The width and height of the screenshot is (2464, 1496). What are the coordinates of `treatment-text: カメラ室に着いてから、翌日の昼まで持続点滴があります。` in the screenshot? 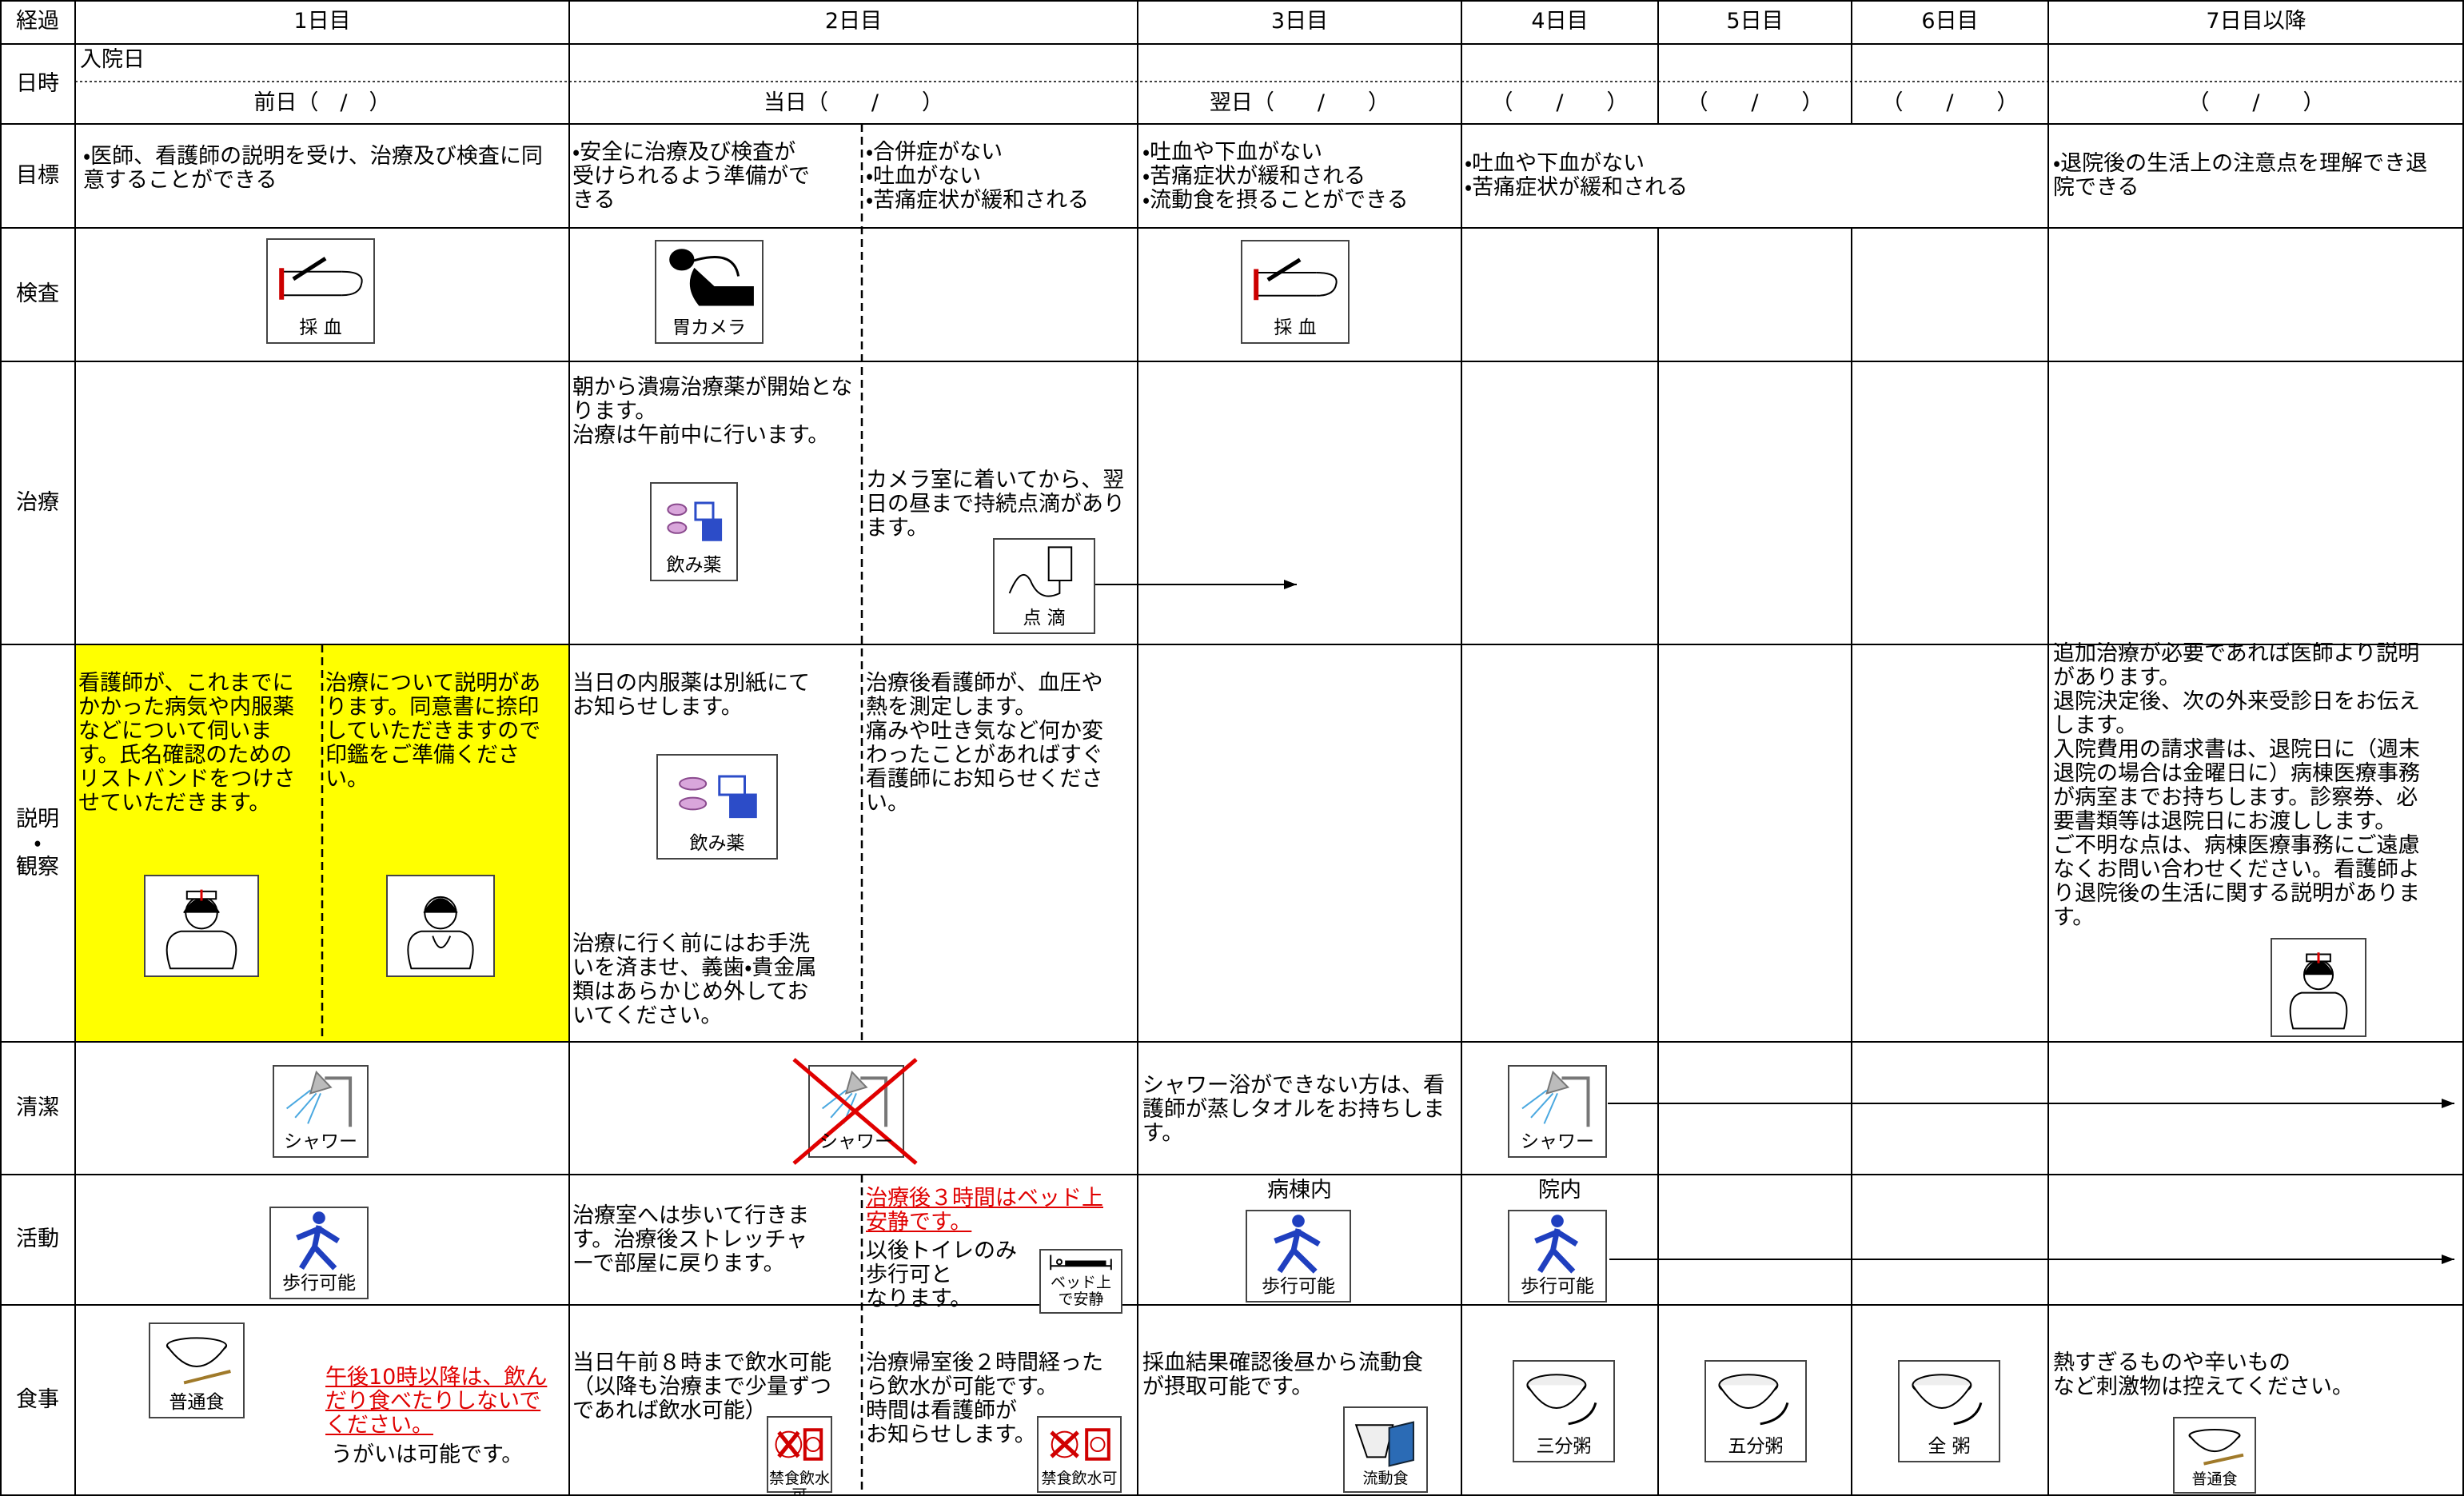 It's located at (995, 504).